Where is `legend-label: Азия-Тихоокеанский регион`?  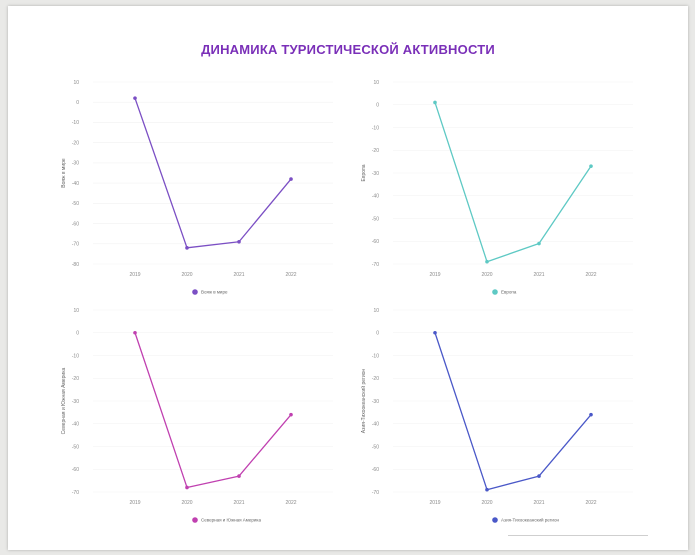
legend-label: Азия-Тихоокеанский регион is located at coordinates (530, 520).